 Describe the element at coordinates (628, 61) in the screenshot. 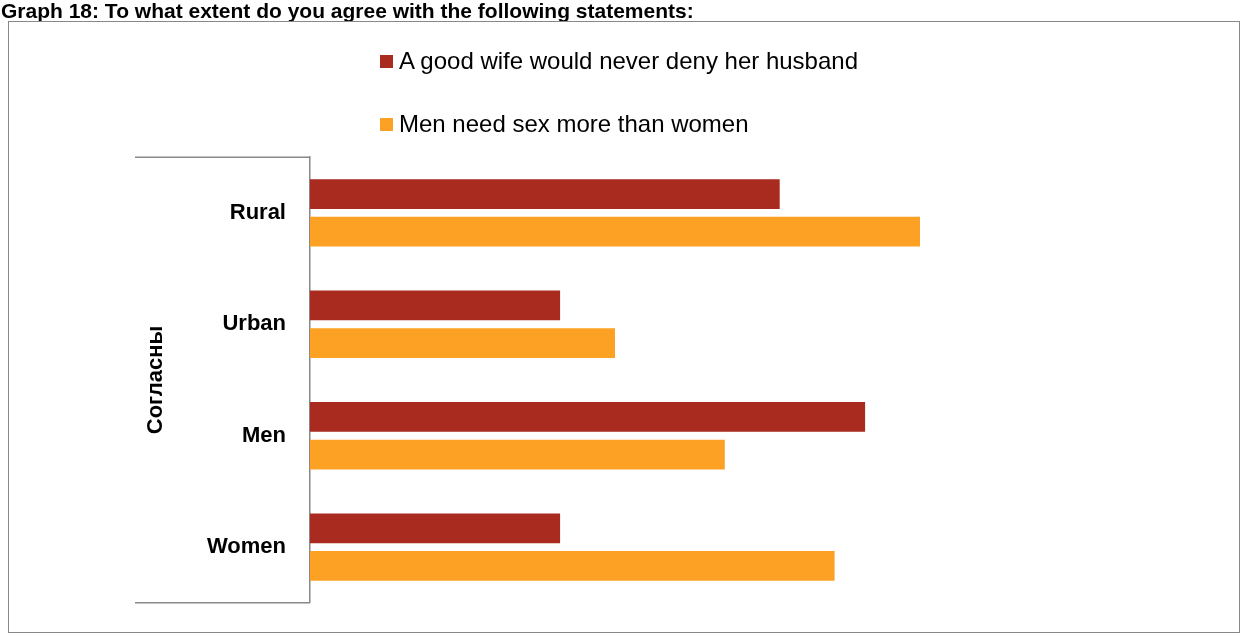

I see `legend-label: A good wife would never deny her husband` at that location.